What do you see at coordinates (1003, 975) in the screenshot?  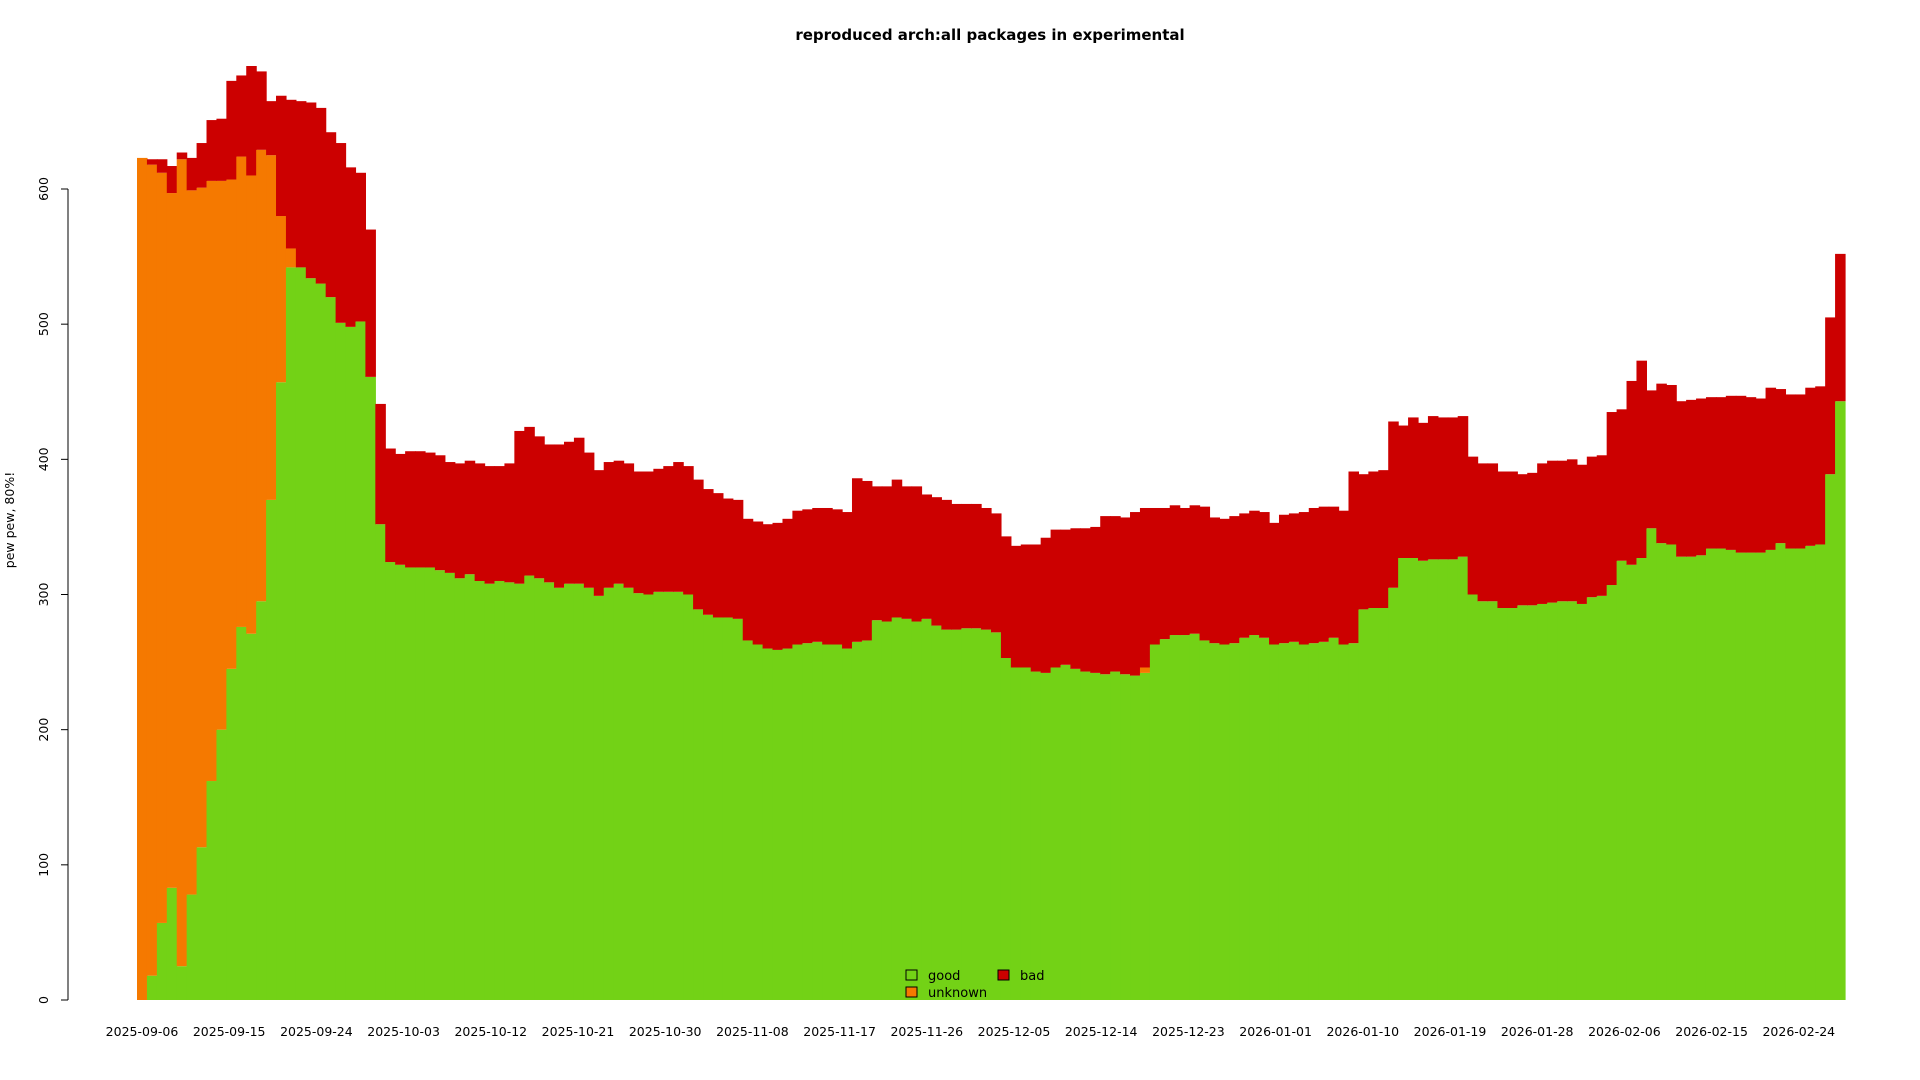 I see `legend-swatch-bad` at bounding box center [1003, 975].